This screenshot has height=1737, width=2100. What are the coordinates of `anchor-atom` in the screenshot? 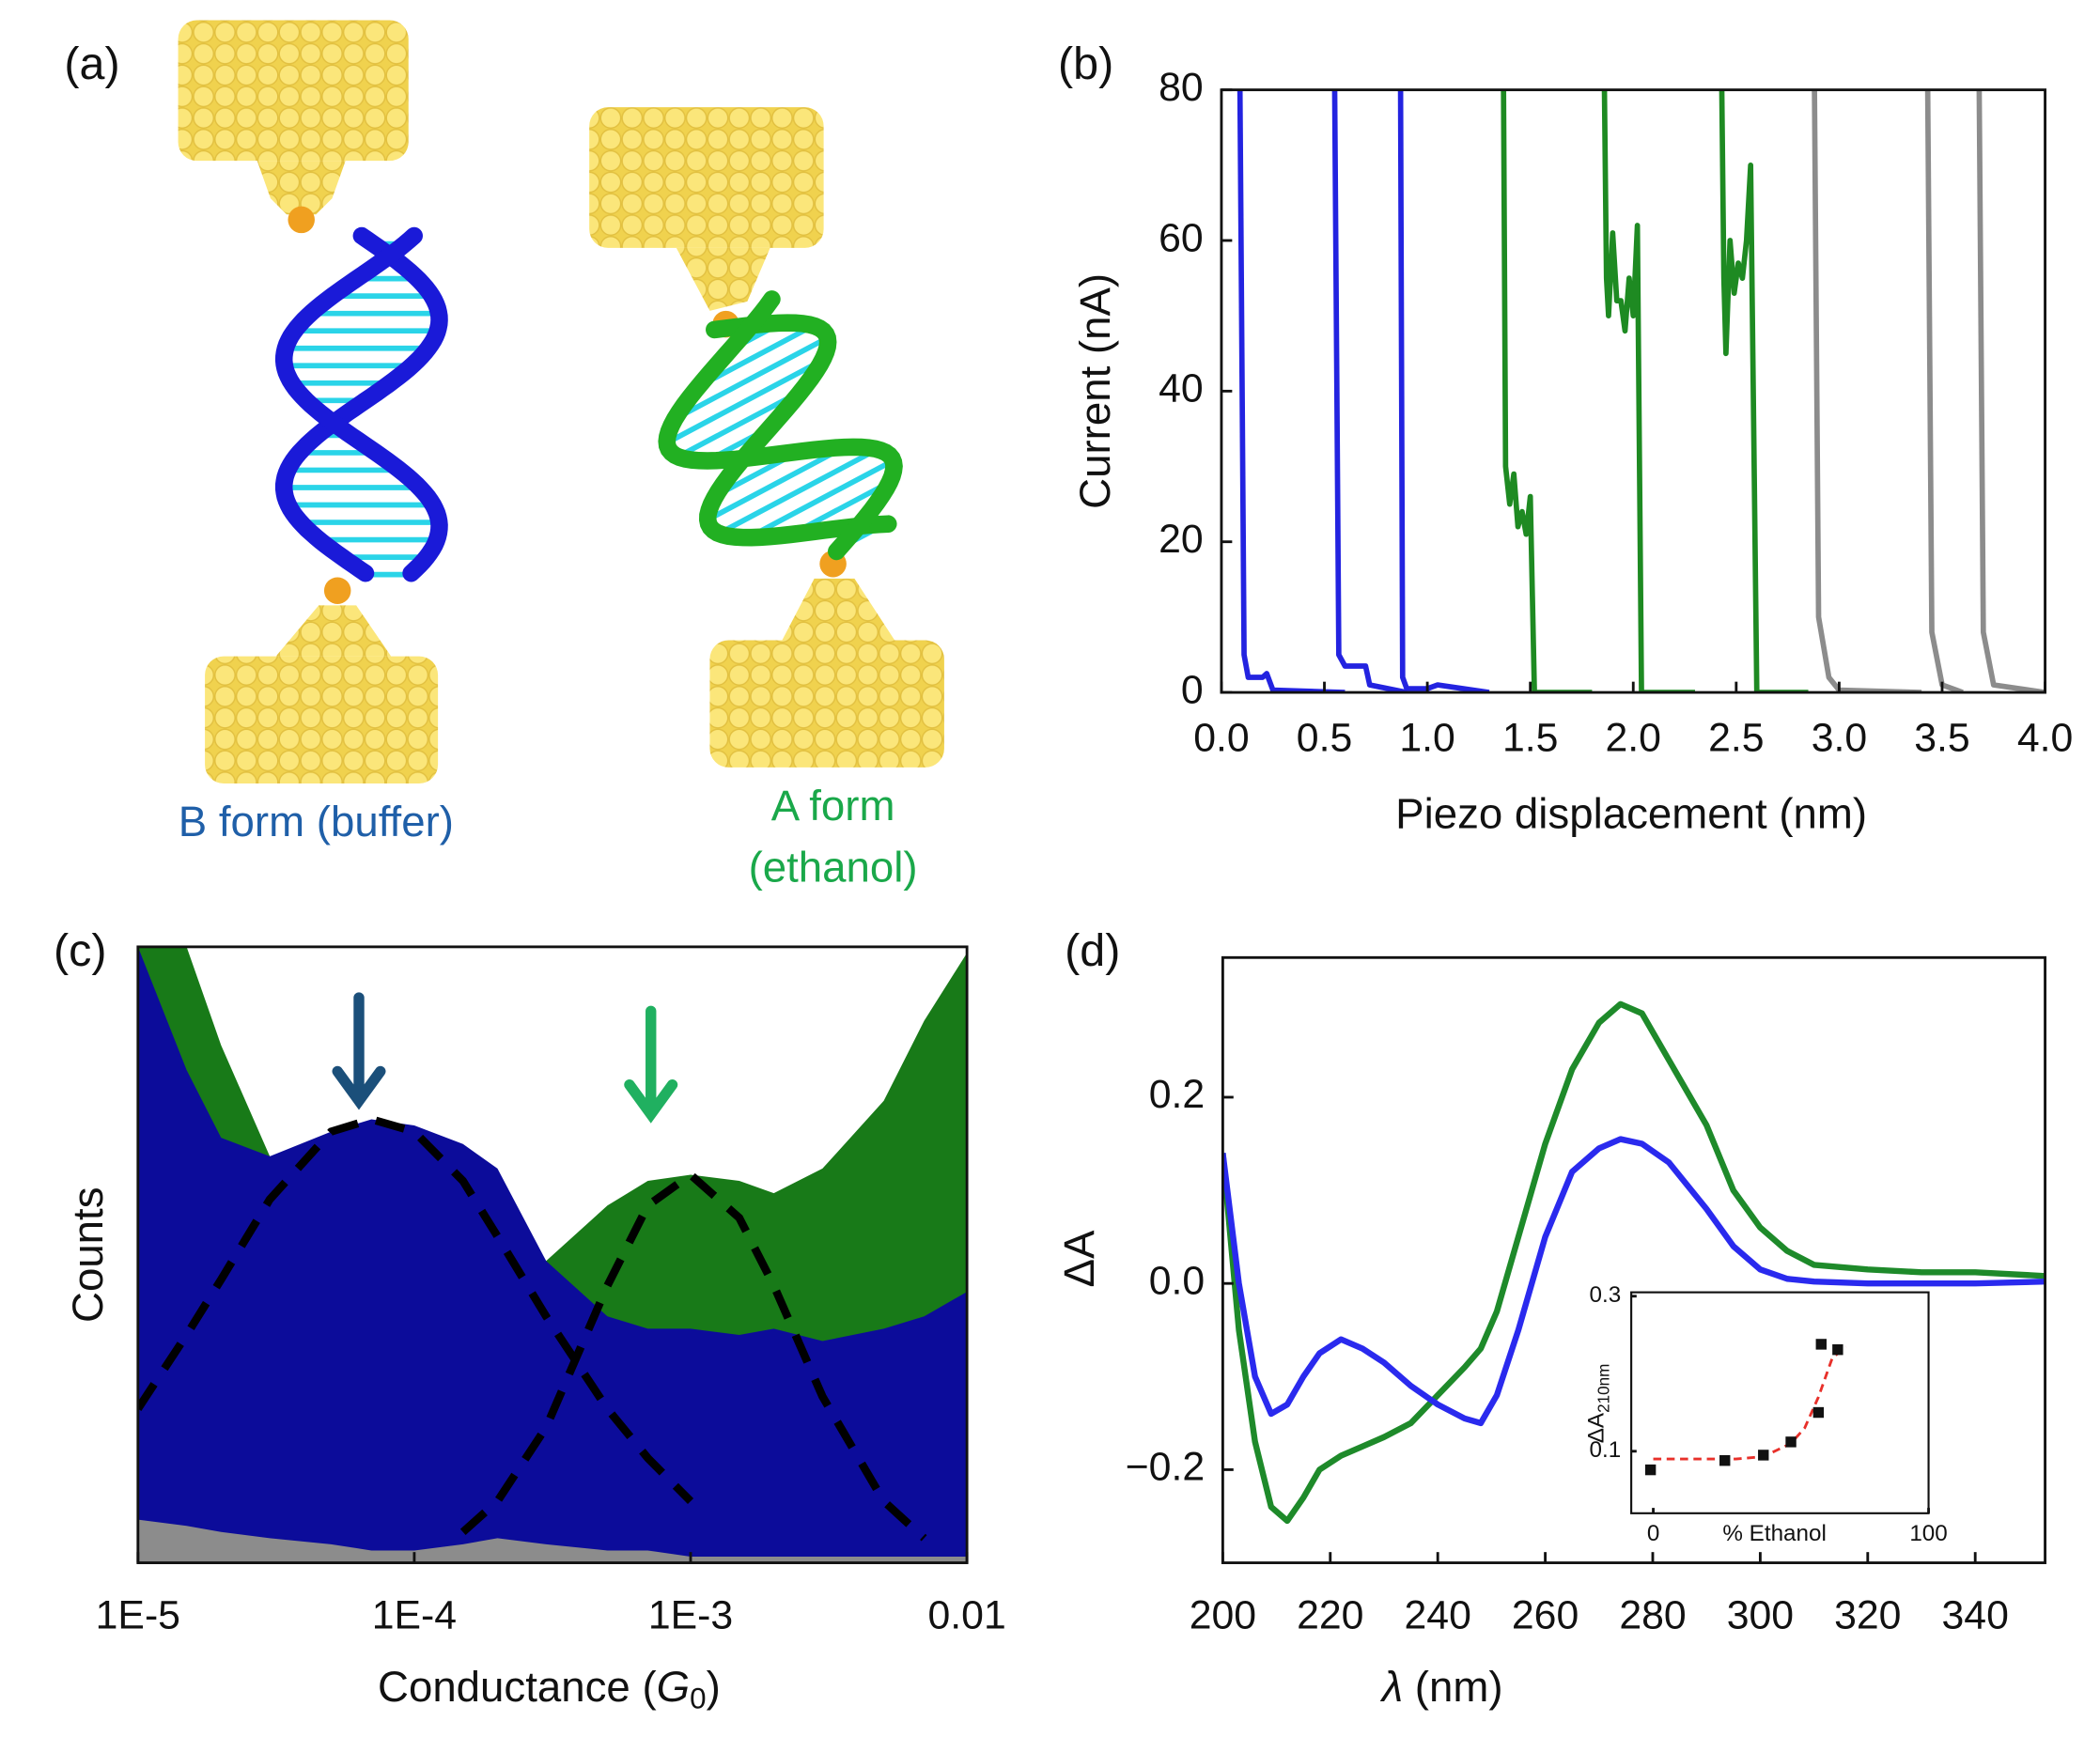 It's located at (337, 591).